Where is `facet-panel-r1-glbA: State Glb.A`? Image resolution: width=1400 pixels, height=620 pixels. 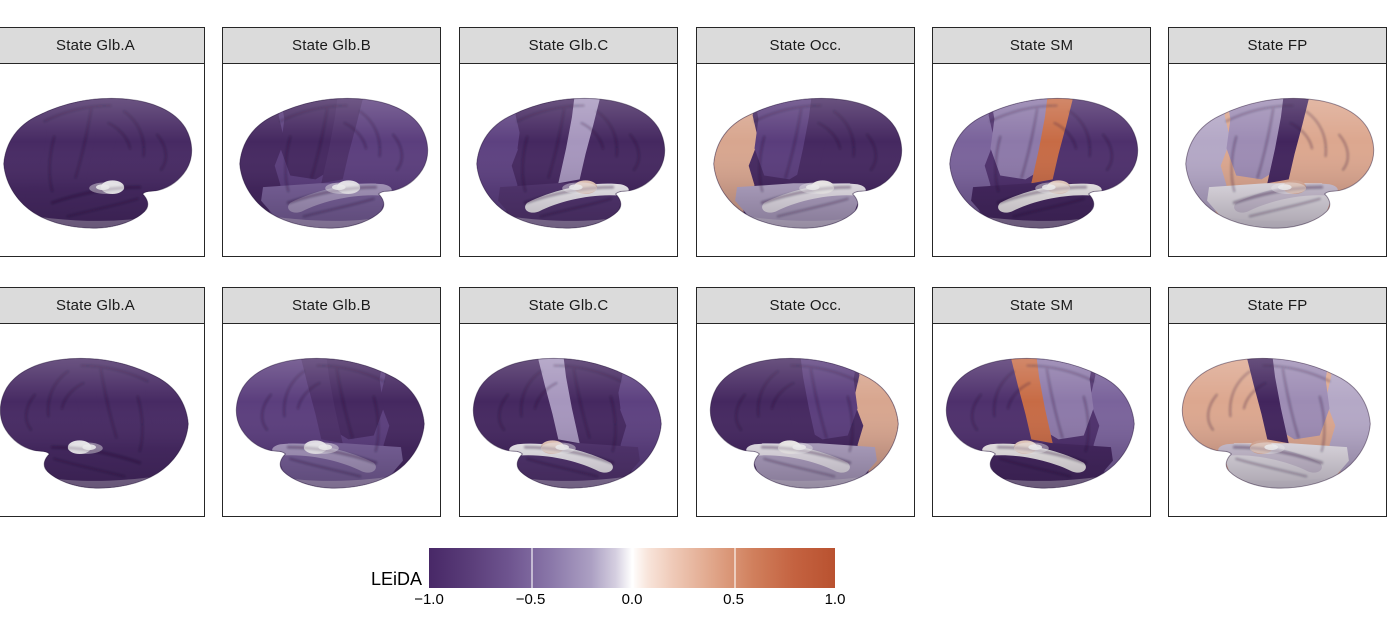 facet-panel-r1-glbA: State Glb.A is located at coordinates (102, 142).